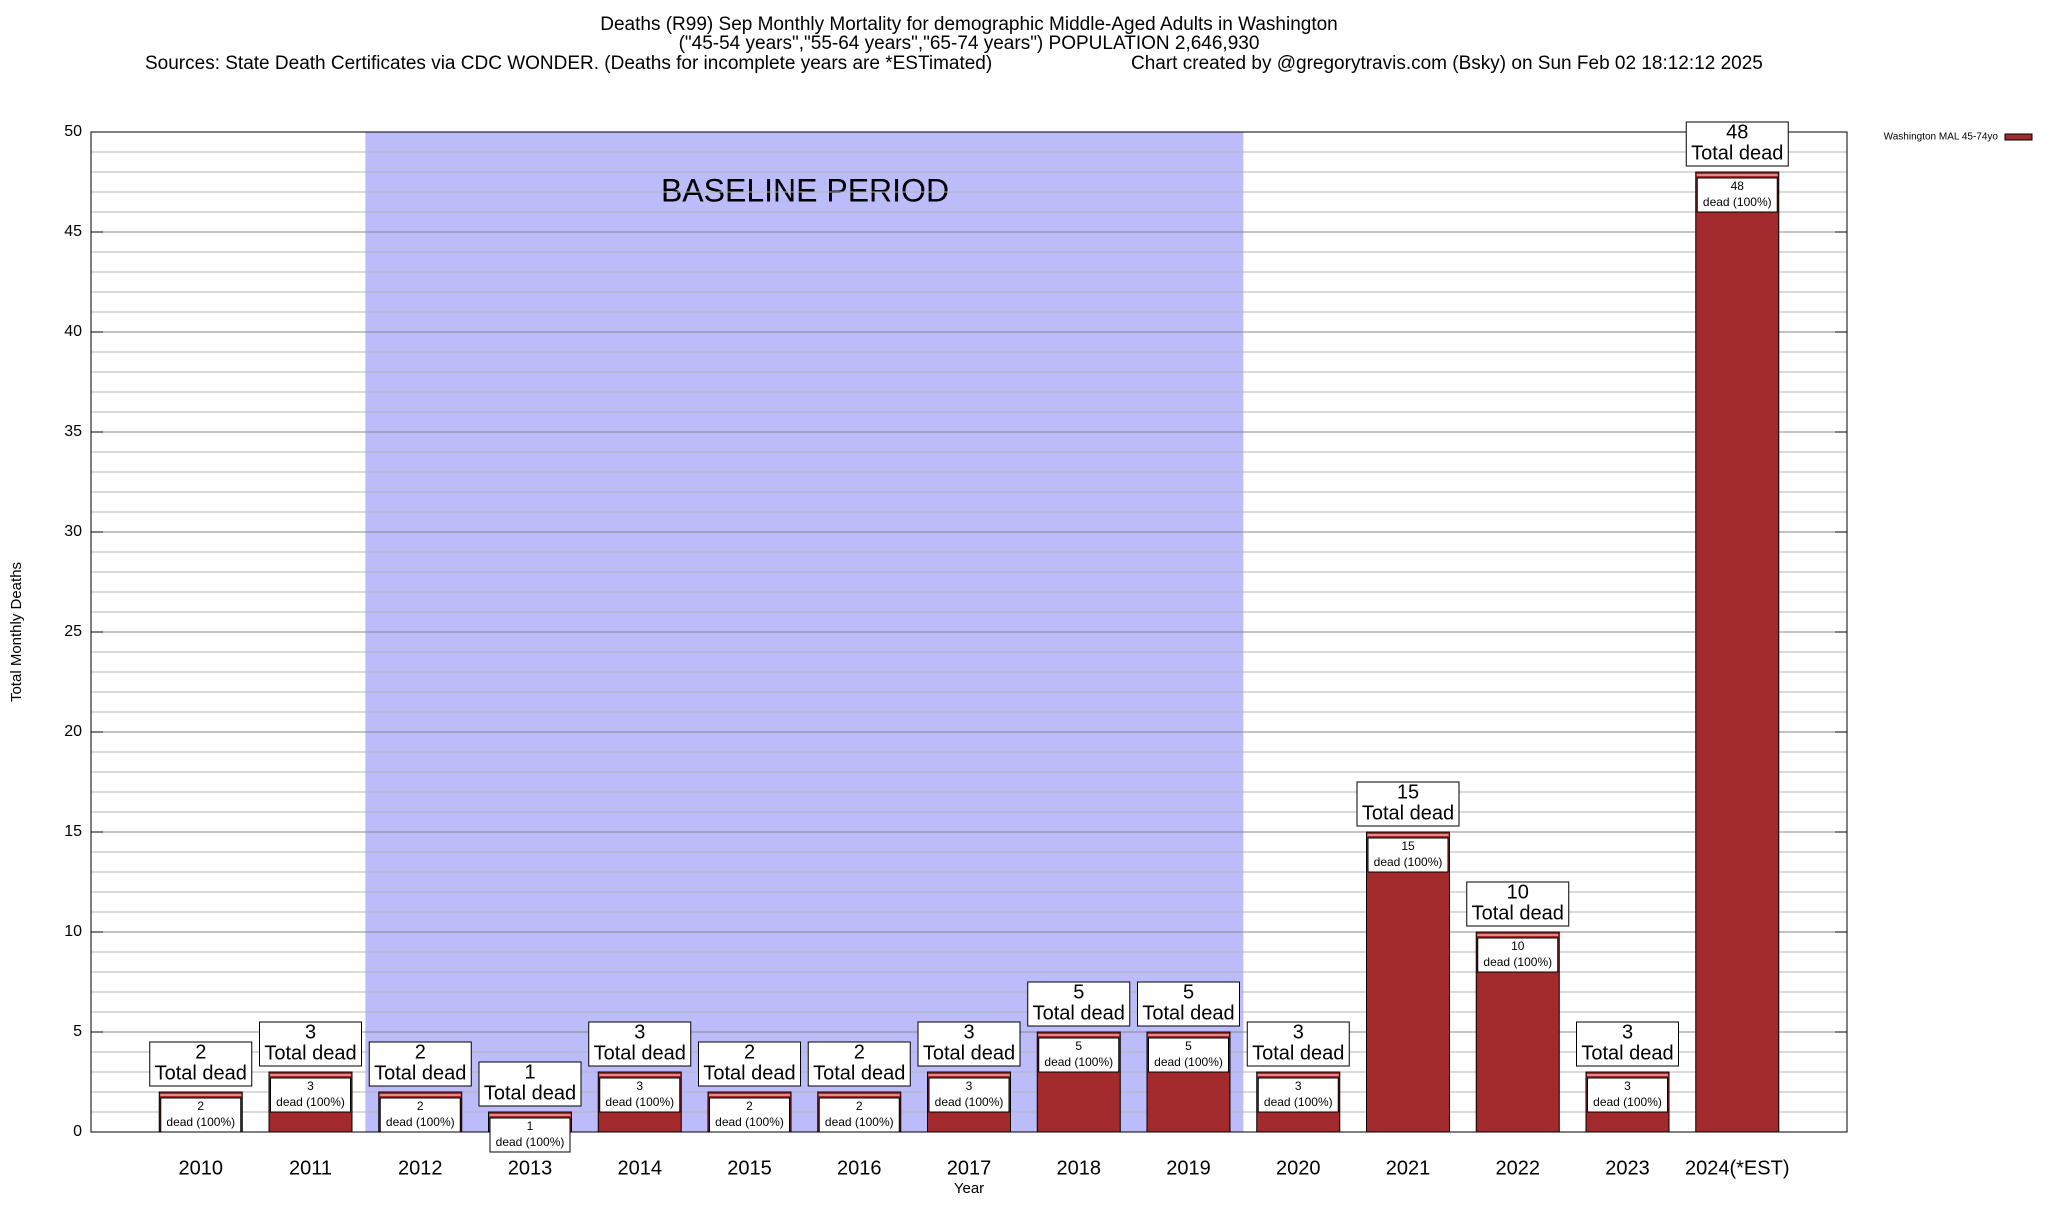 Image resolution: width=2048 pixels, height=1205 pixels. Describe the element at coordinates (201, 1168) in the screenshot. I see `x-tick-label: 2010` at that location.